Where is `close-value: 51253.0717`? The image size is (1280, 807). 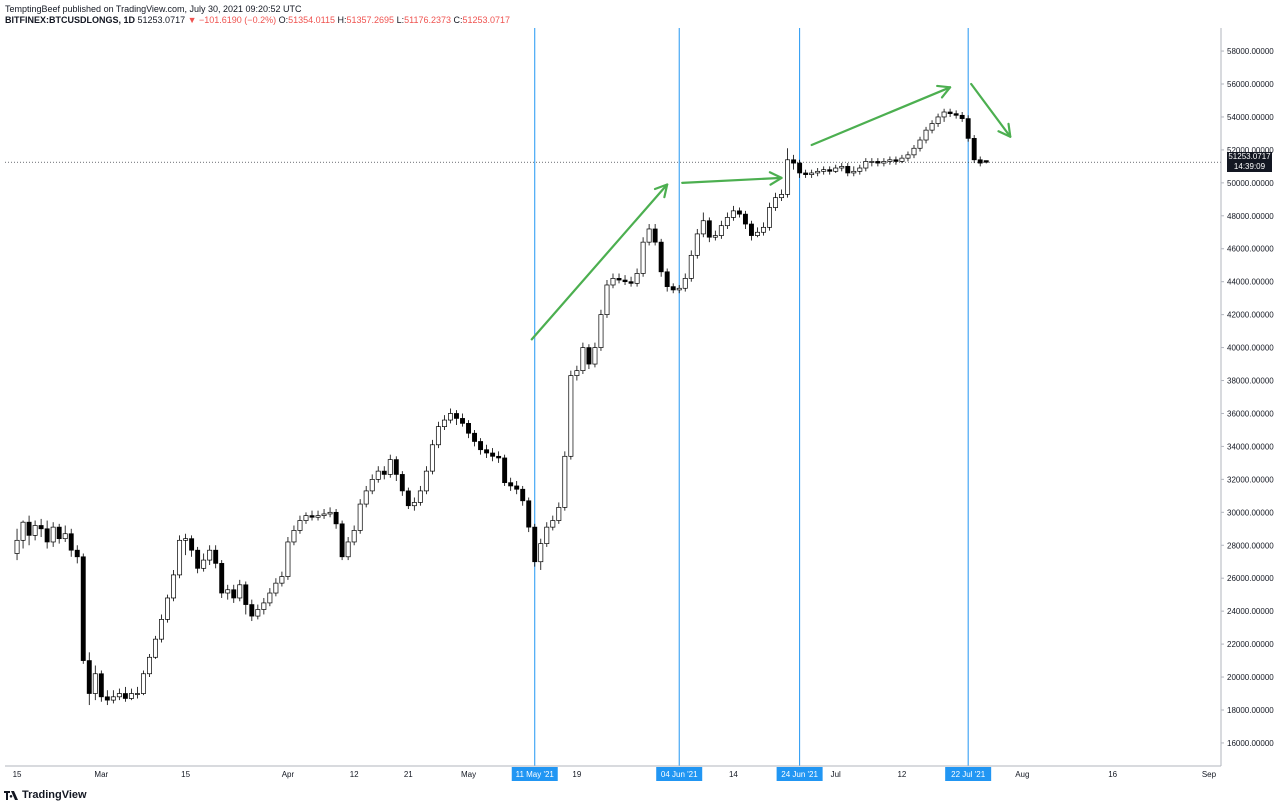
close-value: 51253.0717 is located at coordinates (486, 20).